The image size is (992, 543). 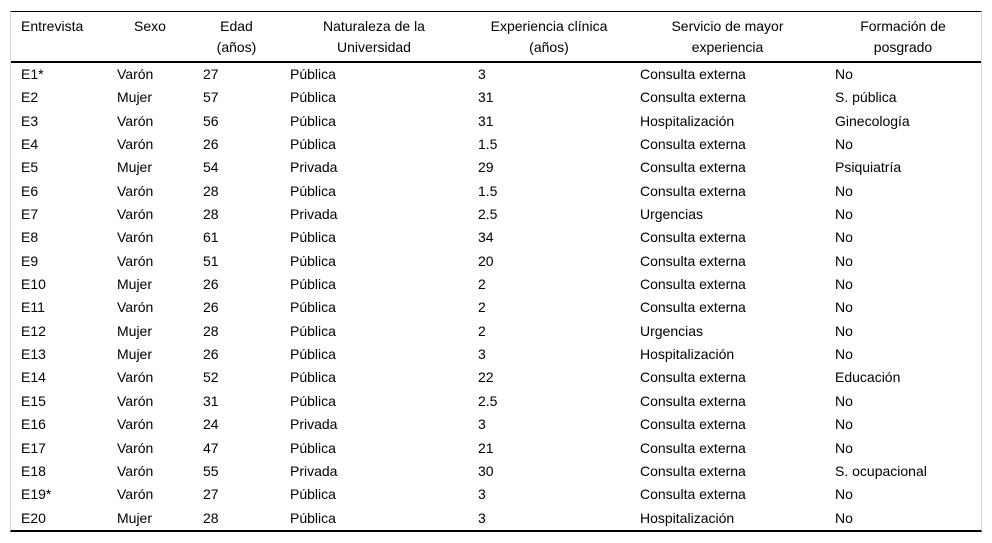 What do you see at coordinates (30, 167) in the screenshot?
I see `cell-entrevista: E5` at bounding box center [30, 167].